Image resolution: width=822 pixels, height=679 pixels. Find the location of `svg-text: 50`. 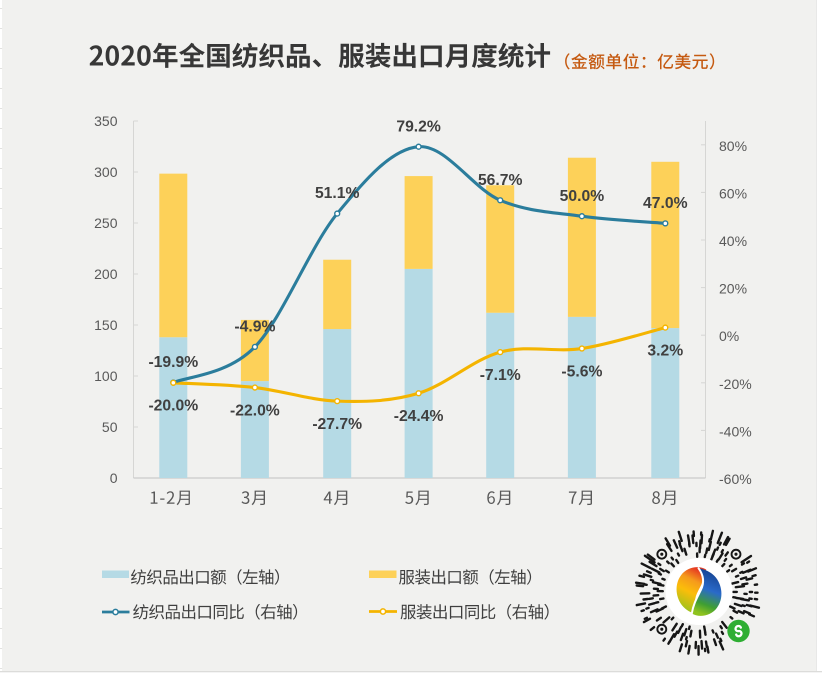

svg-text: 50 is located at coordinates (110, 427).